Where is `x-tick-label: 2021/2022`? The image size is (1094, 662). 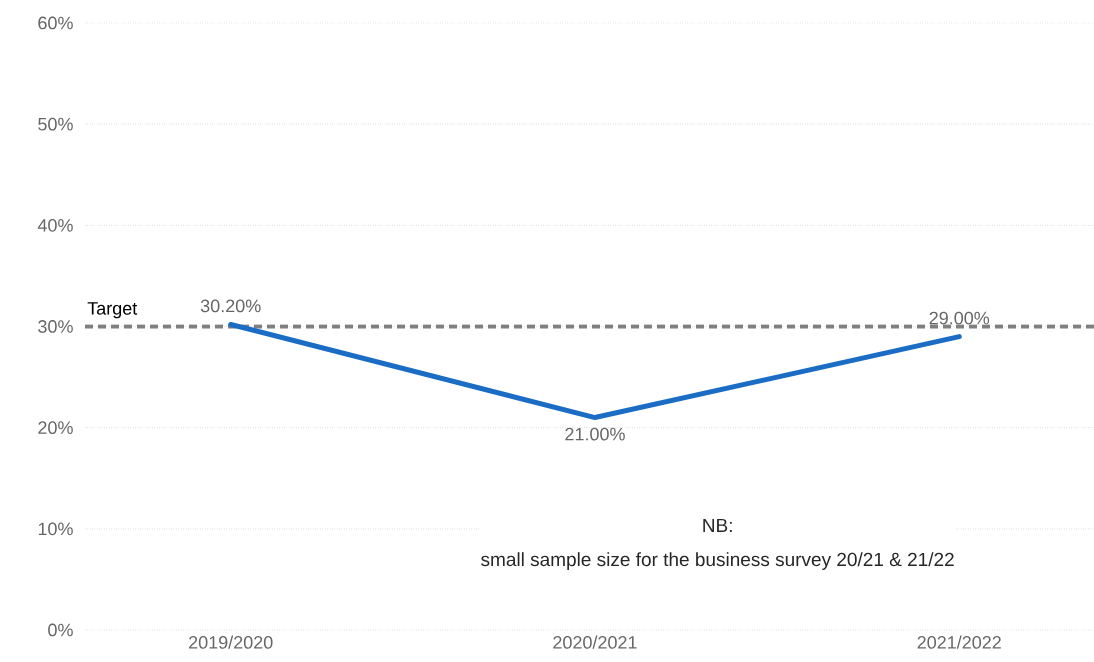
x-tick-label: 2021/2022 is located at coordinates (959, 642).